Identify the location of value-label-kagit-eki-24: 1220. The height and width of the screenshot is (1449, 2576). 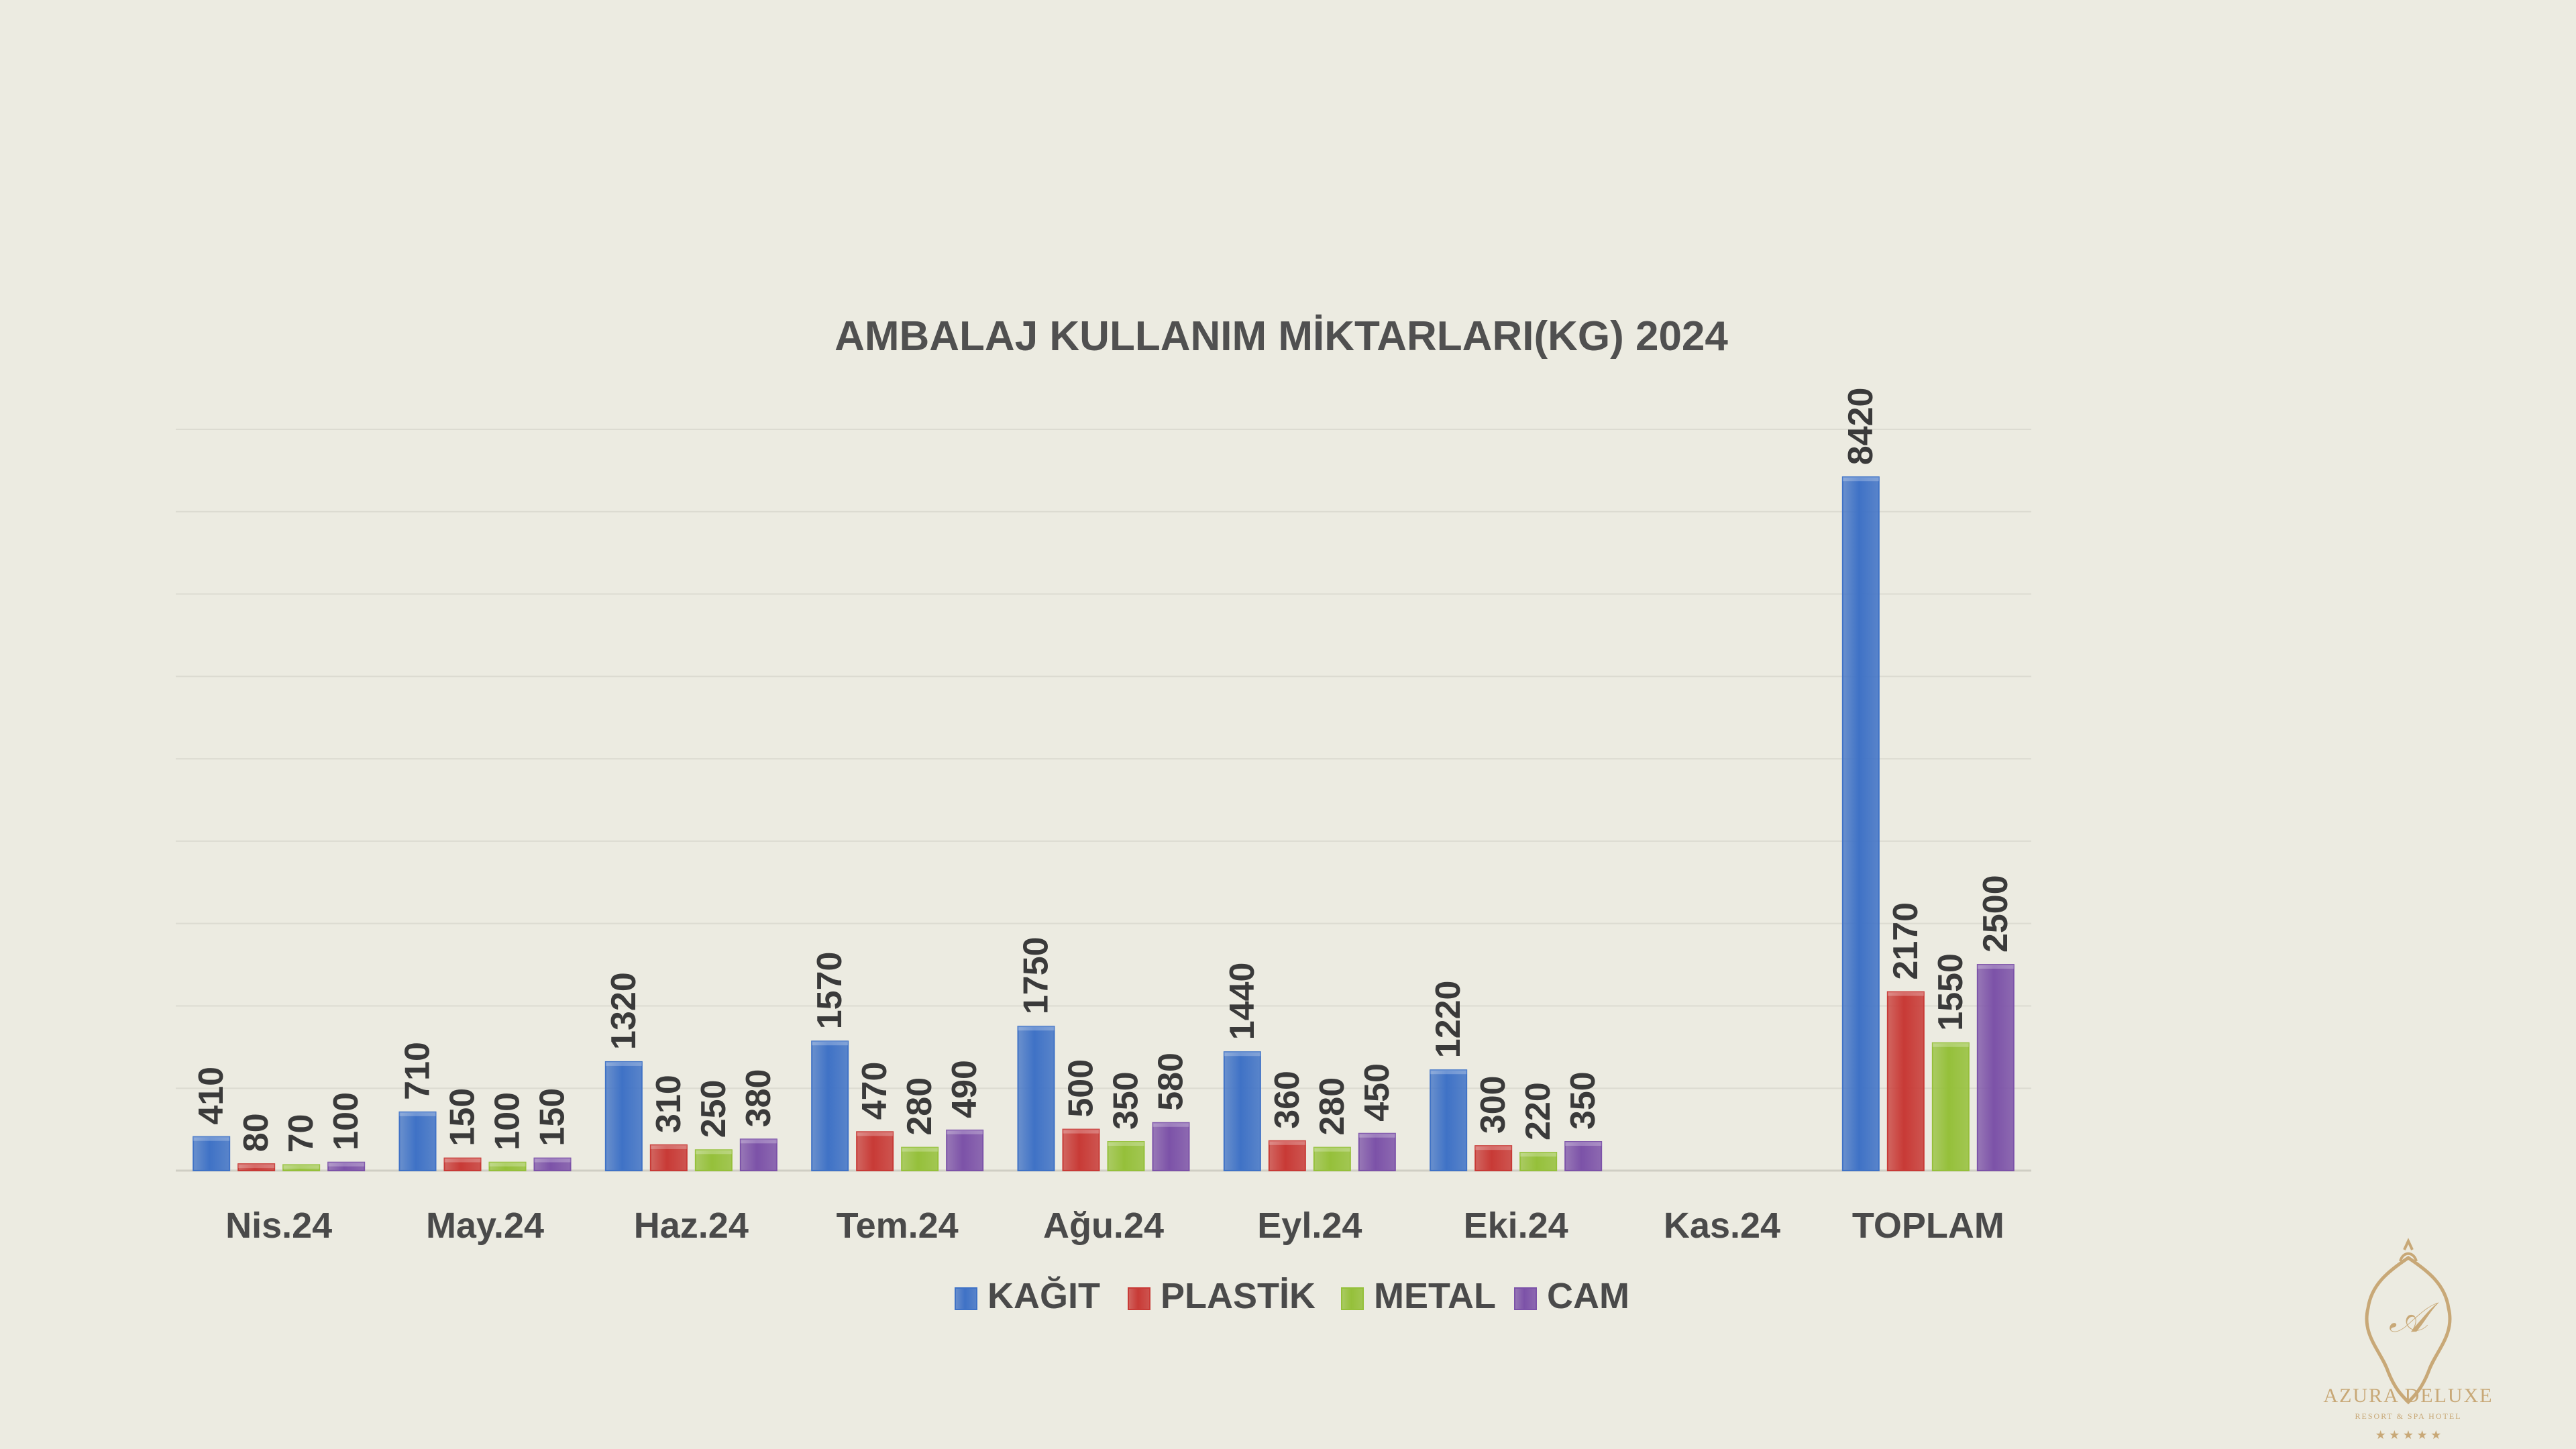
(1448, 1020).